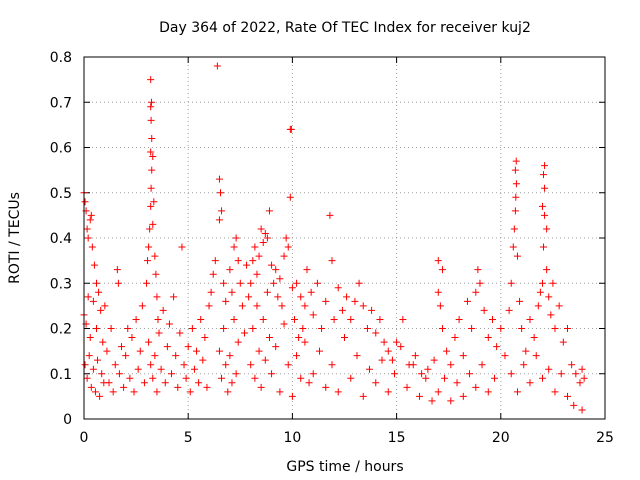 This screenshot has width=640, height=480. Describe the element at coordinates (61, 58) in the screenshot. I see `y-tick-label: 0.8` at that location.